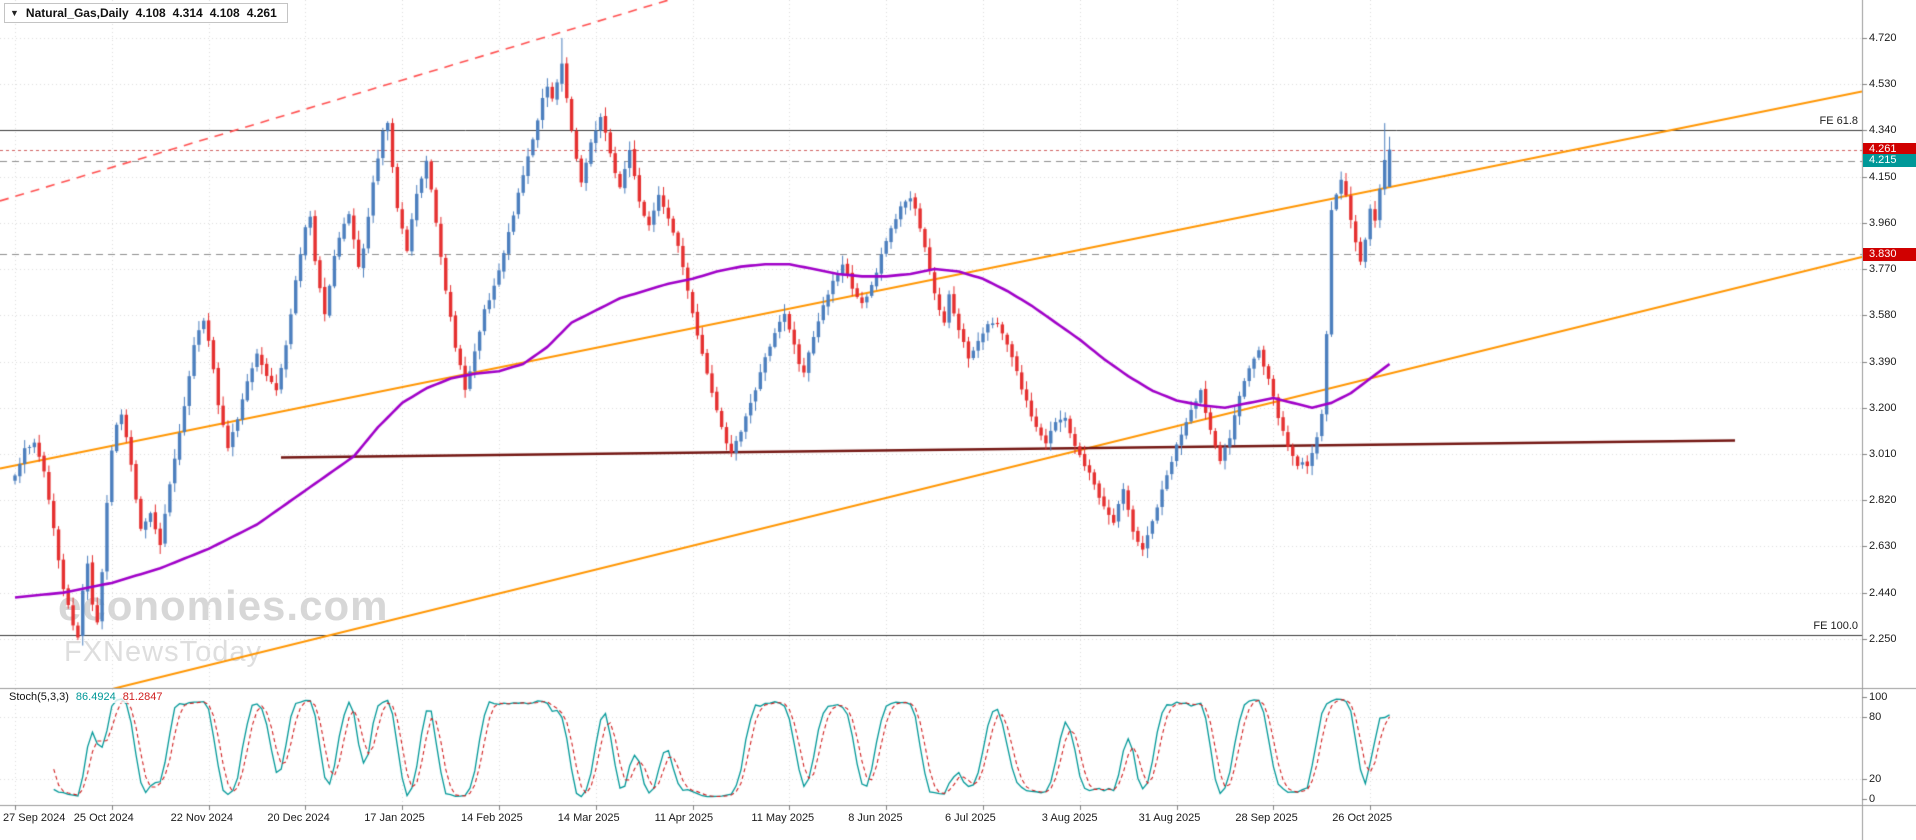 Image resolution: width=1916 pixels, height=840 pixels. I want to click on symbol-dropdown-icon: ▼, so click(14, 12).